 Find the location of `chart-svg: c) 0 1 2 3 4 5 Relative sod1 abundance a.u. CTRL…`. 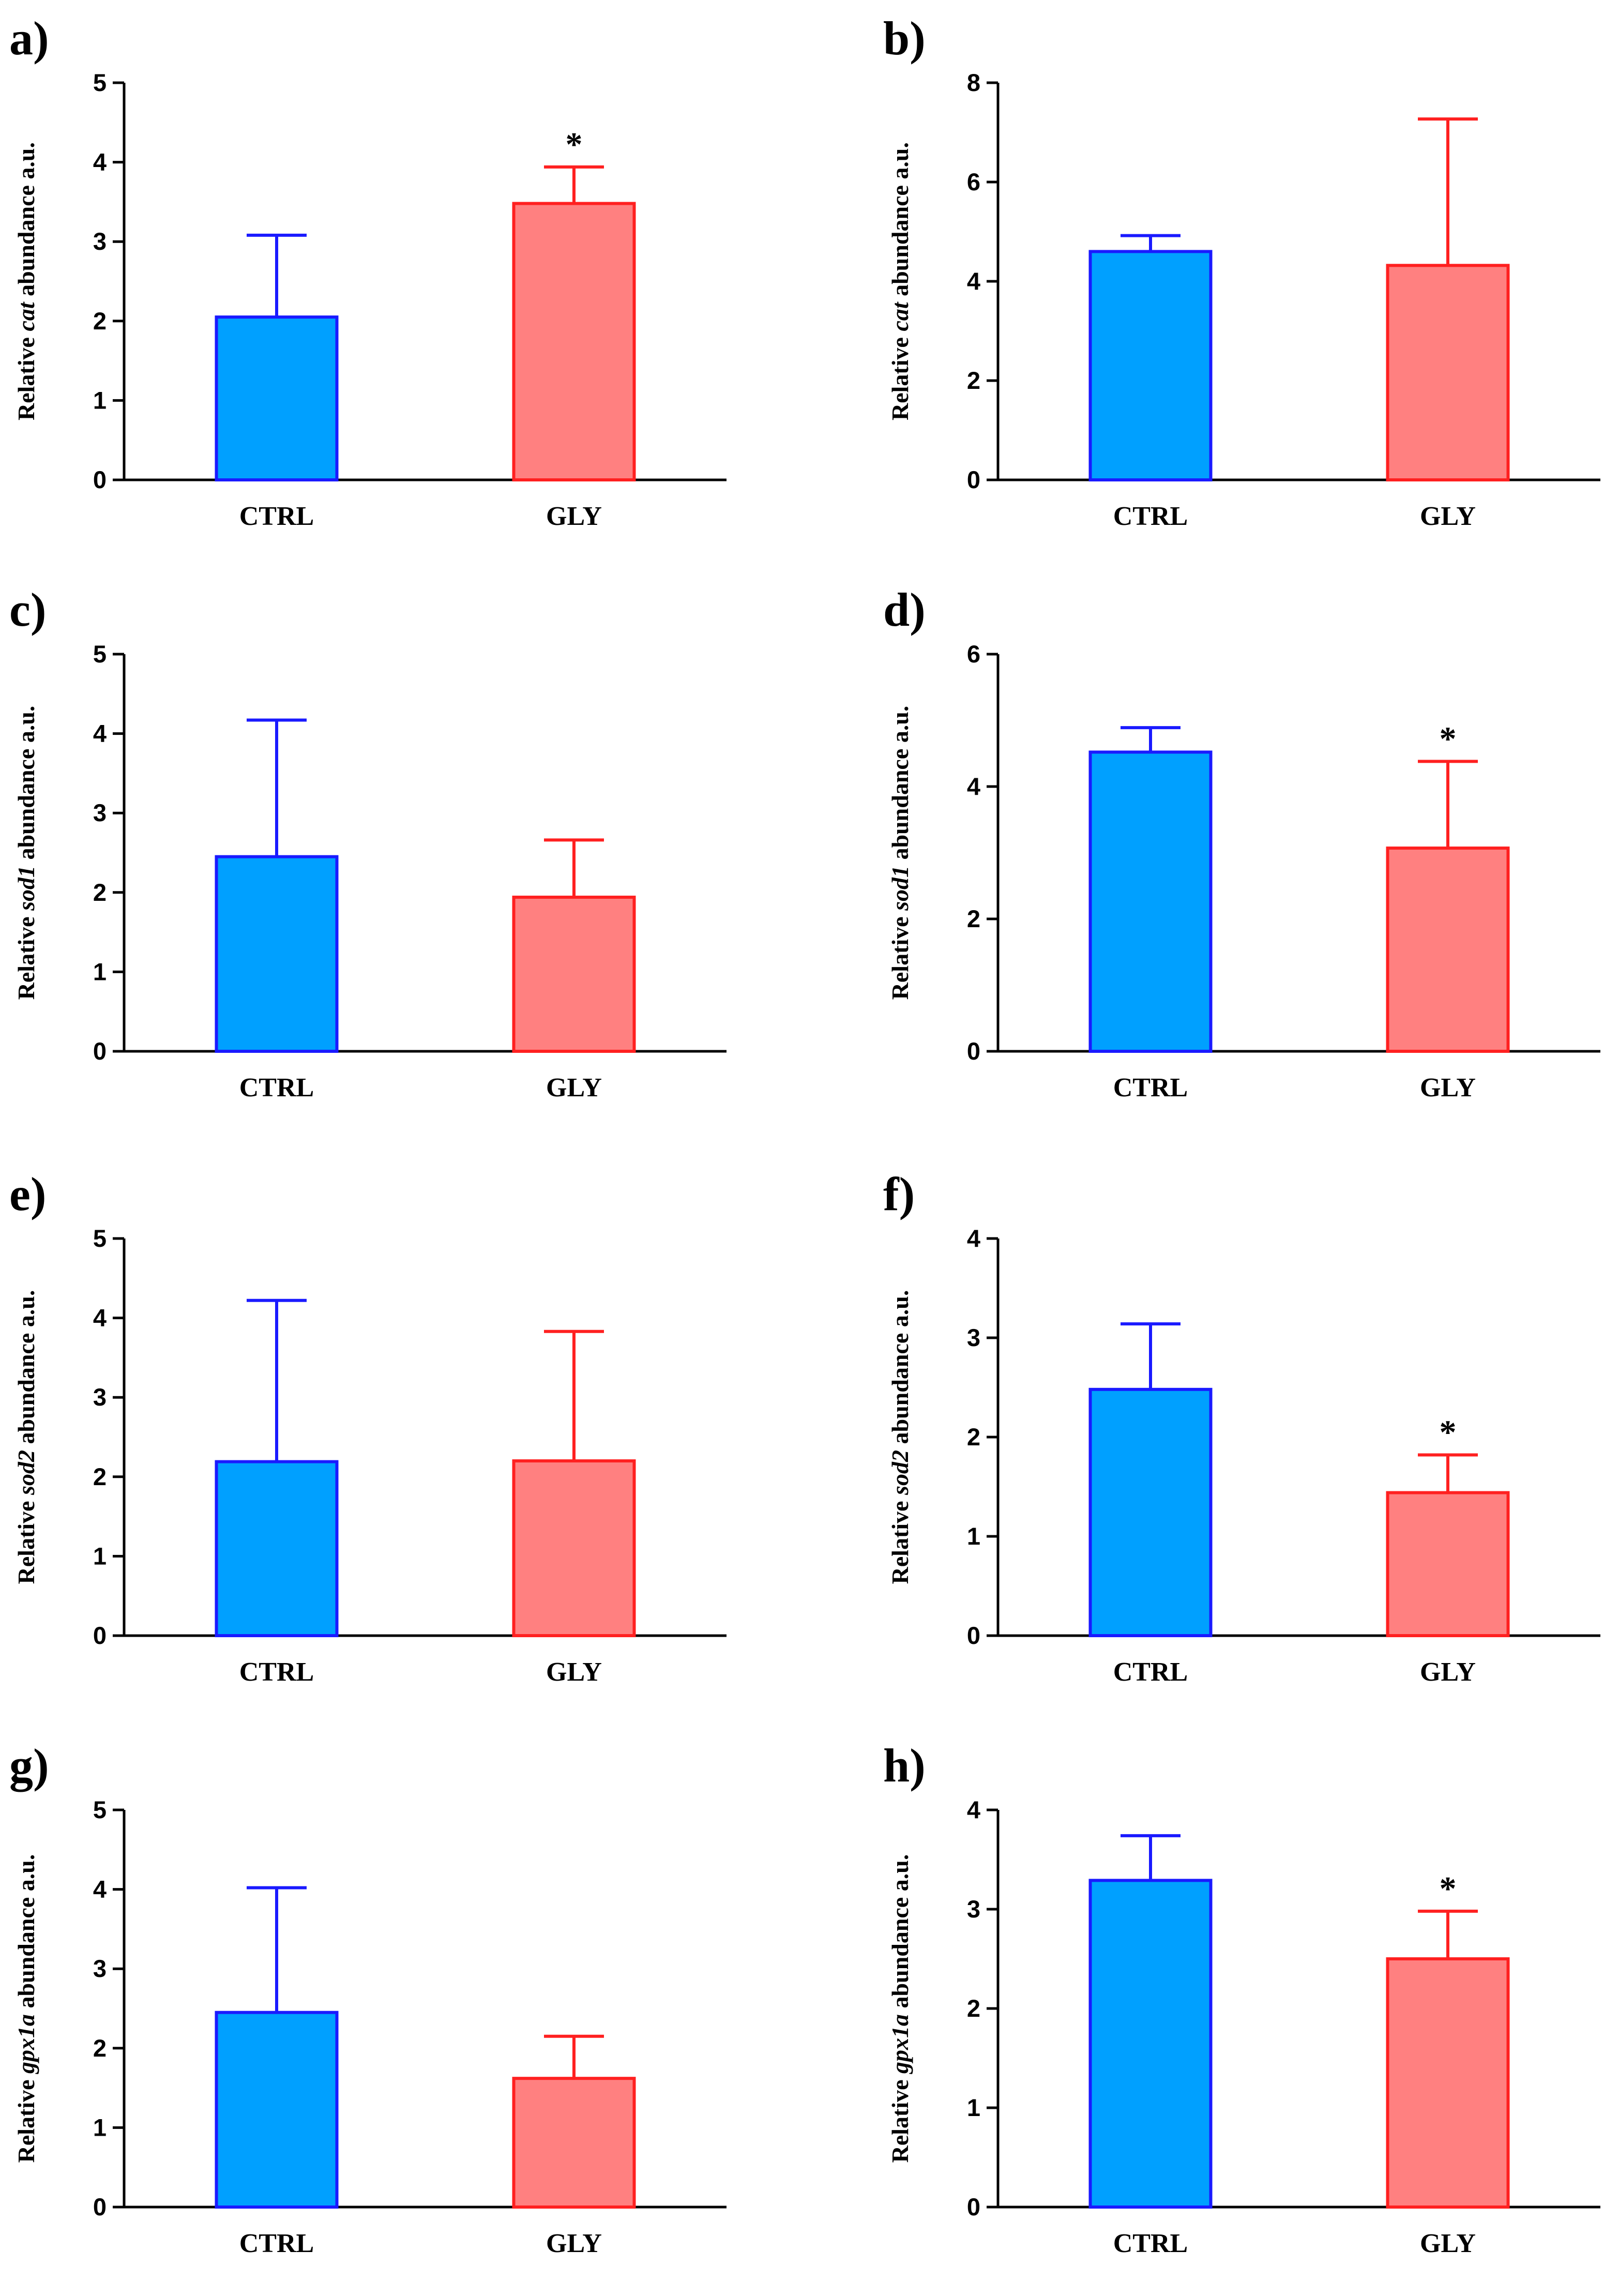

chart-svg: c) 0 1 2 3 4 5 Relative sod1 abundance a.u. CTRL… is located at coordinates (368, 843).